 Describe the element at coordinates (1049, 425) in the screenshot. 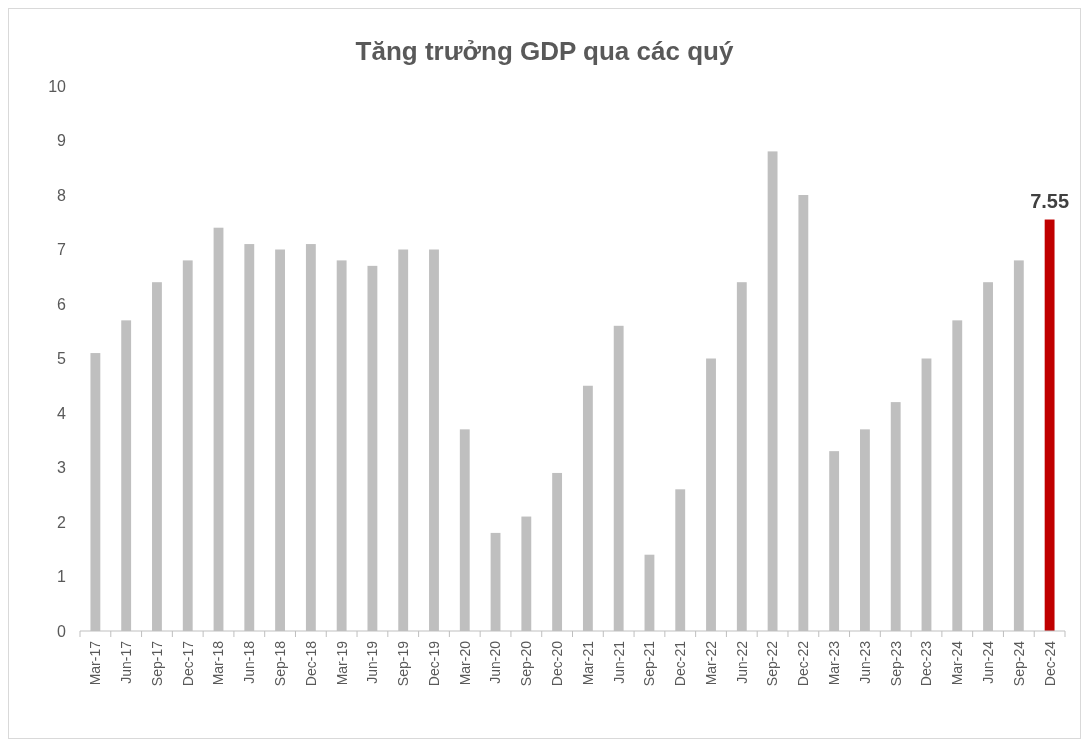

I see `bar` at that location.